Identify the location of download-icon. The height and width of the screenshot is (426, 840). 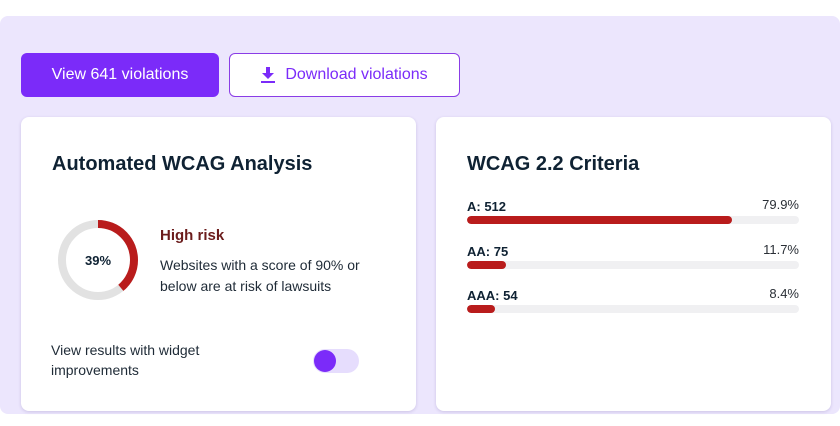
(268, 75).